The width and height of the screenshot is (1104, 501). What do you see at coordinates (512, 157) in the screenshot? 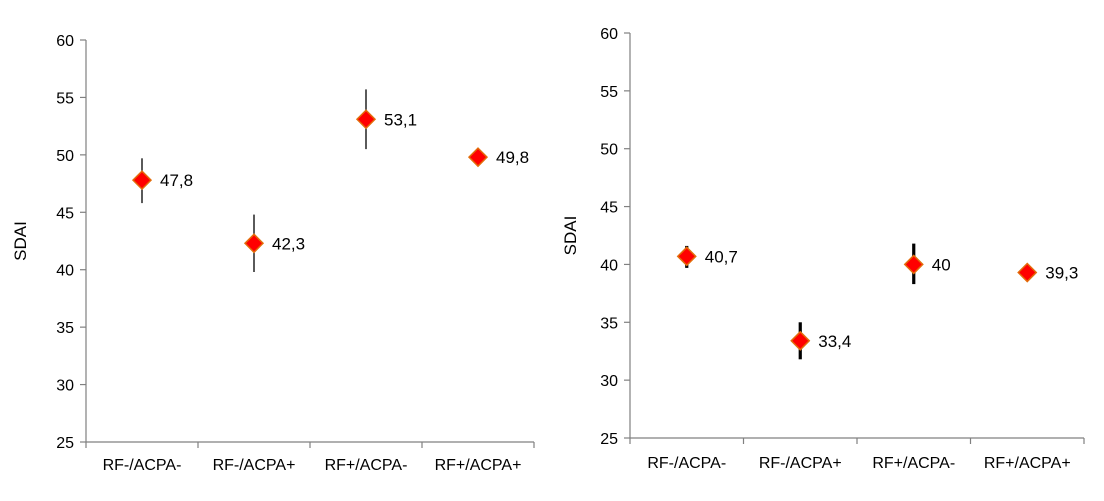
I see `data-label: 49,8` at bounding box center [512, 157].